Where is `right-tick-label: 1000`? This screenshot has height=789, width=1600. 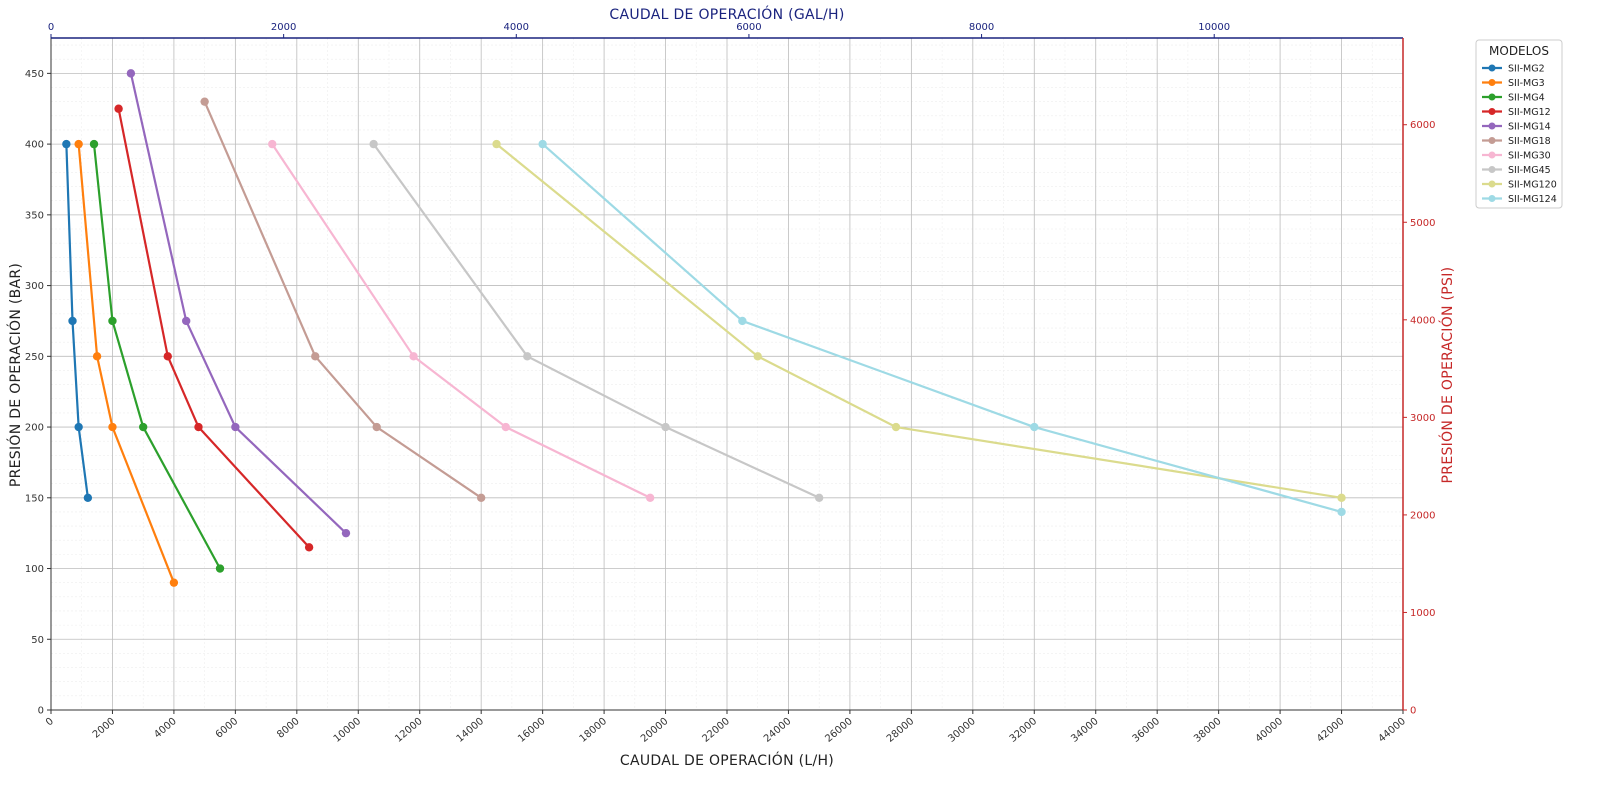 right-tick-label: 1000 is located at coordinates (1422, 613).